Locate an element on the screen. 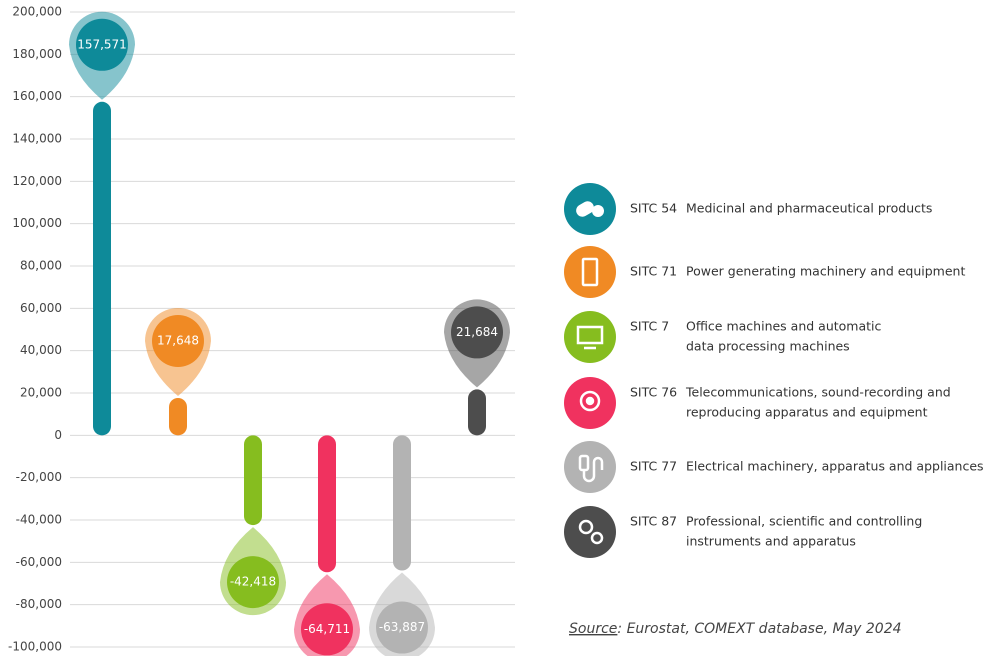 The width and height of the screenshot is (998, 656). legend-description: instruments and apparatus is located at coordinates (771, 541).